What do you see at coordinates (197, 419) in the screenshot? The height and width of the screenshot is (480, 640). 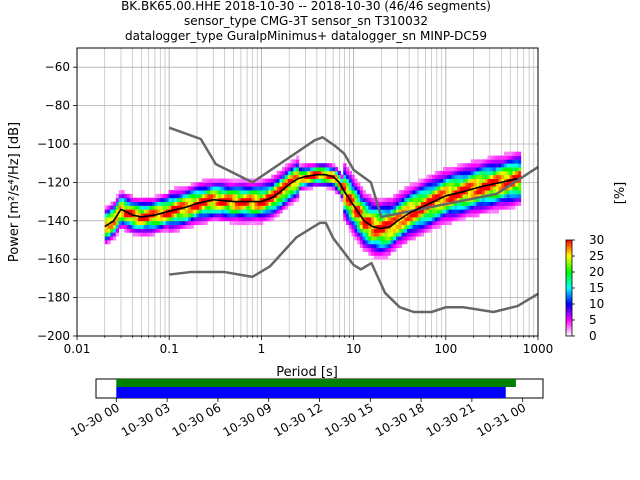 I see `timeline-tick-label: 10-30 06` at bounding box center [197, 419].